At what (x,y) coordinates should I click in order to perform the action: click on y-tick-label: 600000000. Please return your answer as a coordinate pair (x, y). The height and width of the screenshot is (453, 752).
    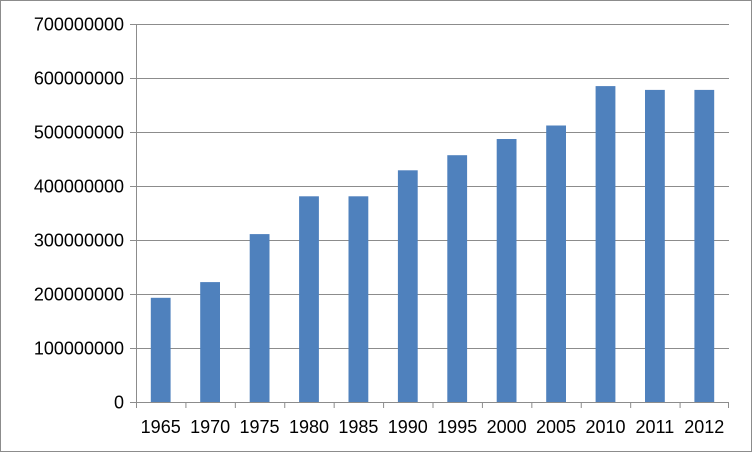
    Looking at the image, I should click on (79, 79).